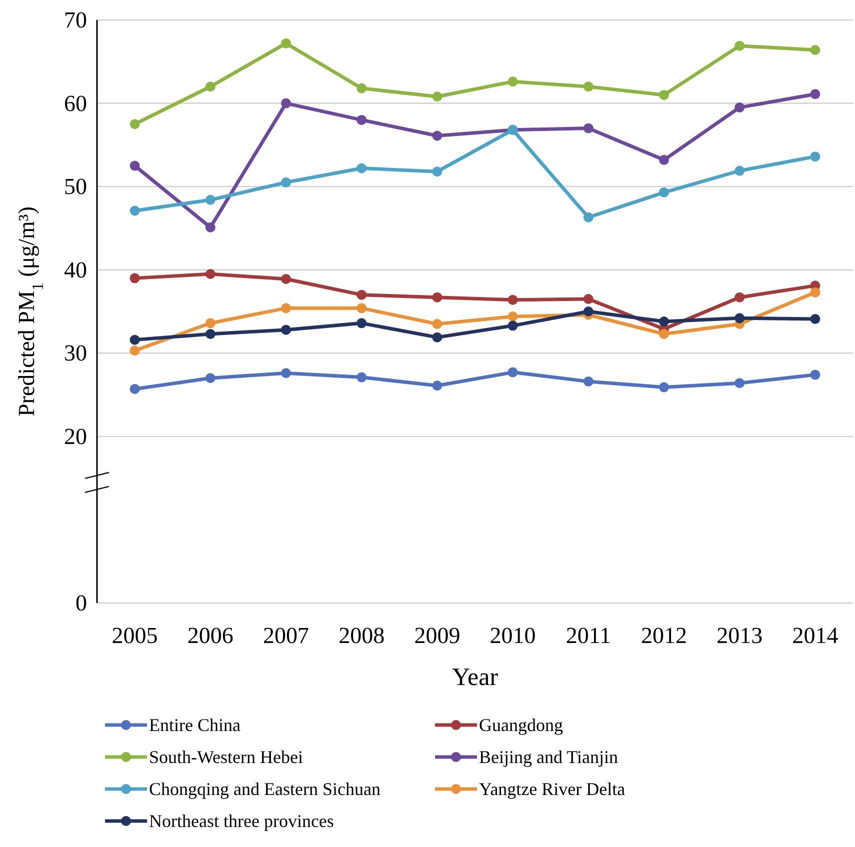 The width and height of the screenshot is (855, 847). What do you see at coordinates (135, 635) in the screenshot?
I see `x-tick-label: 2005` at bounding box center [135, 635].